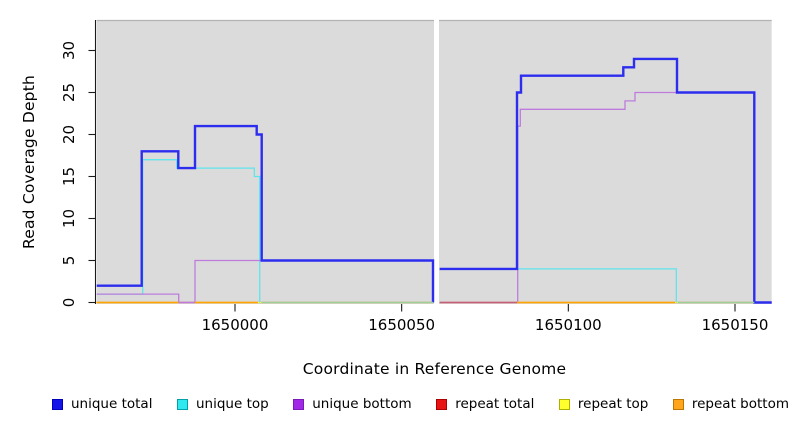  What do you see at coordinates (558, 285) in the screenshot?
I see `series-unique-top` at bounding box center [558, 285].